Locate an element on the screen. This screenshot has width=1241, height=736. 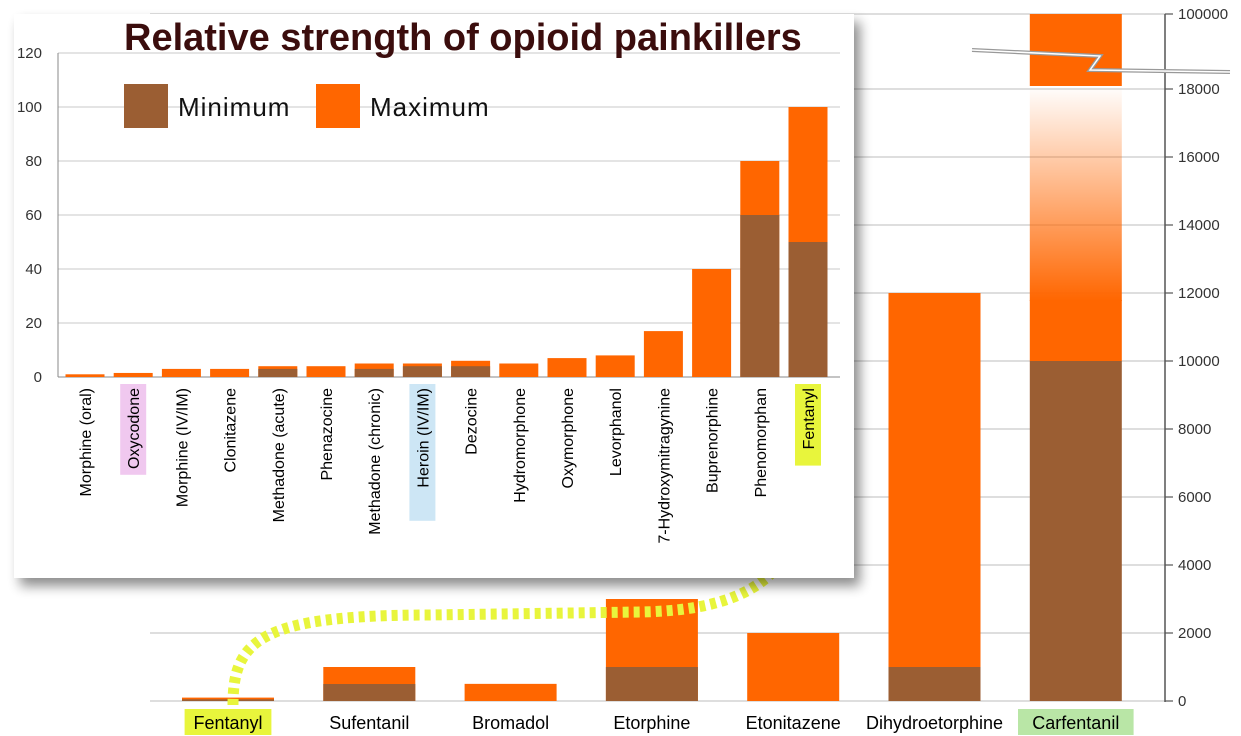
big-x-label: Bromadol is located at coordinates (510, 723).